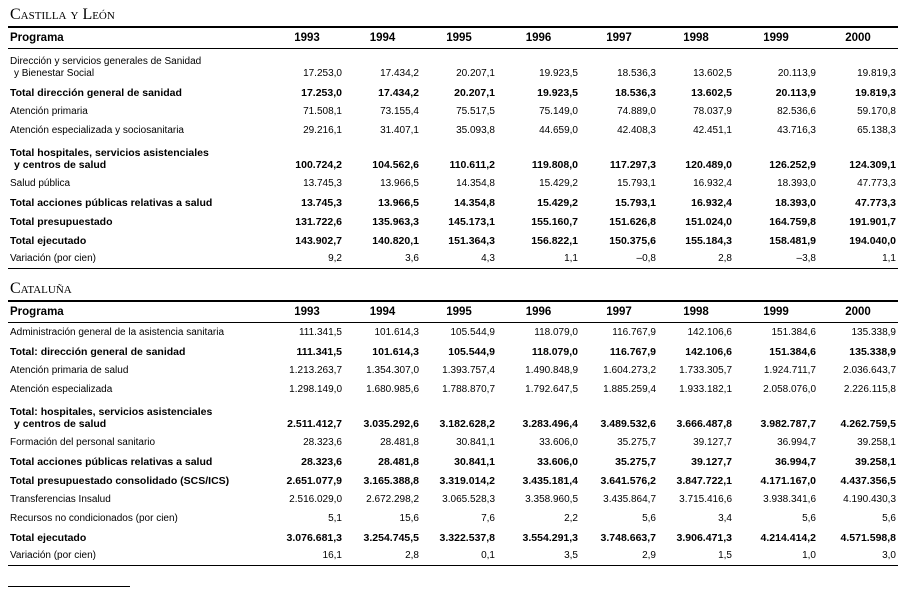  I want to click on cell-value: 101.614,3, so click(397, 332).